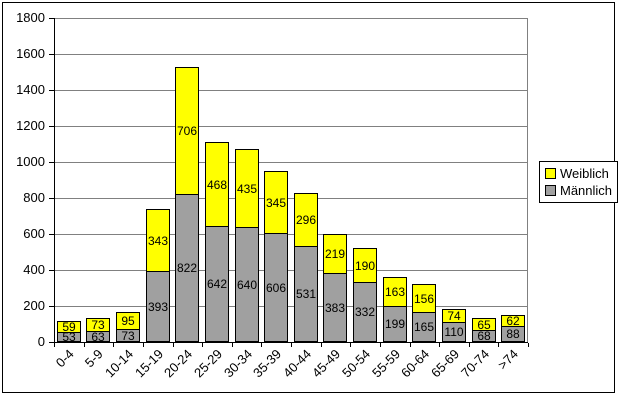 This screenshot has width=621, height=403. I want to click on bar-segment-weiblich-5-9: 73, so click(98, 324).